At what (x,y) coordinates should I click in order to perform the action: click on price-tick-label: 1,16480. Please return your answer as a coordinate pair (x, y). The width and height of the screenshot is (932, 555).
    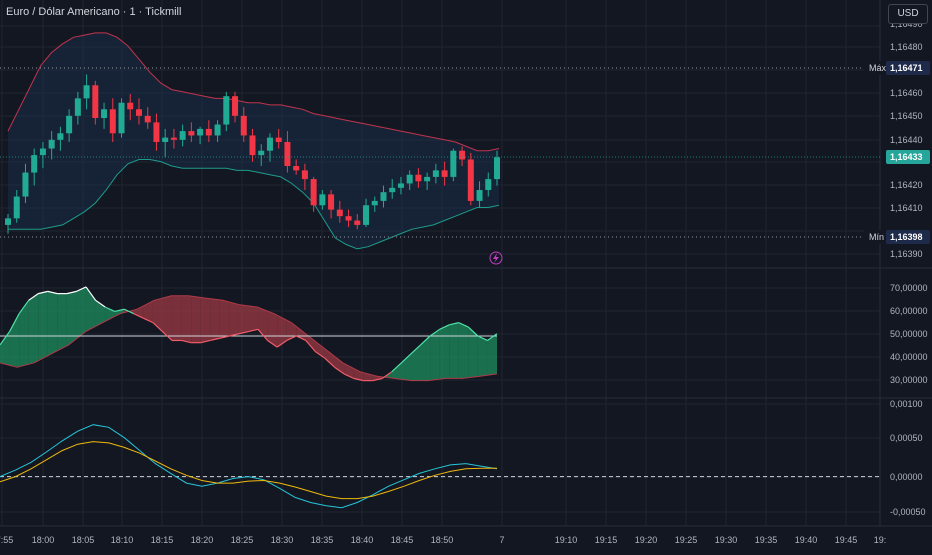
    Looking at the image, I should click on (906, 47).